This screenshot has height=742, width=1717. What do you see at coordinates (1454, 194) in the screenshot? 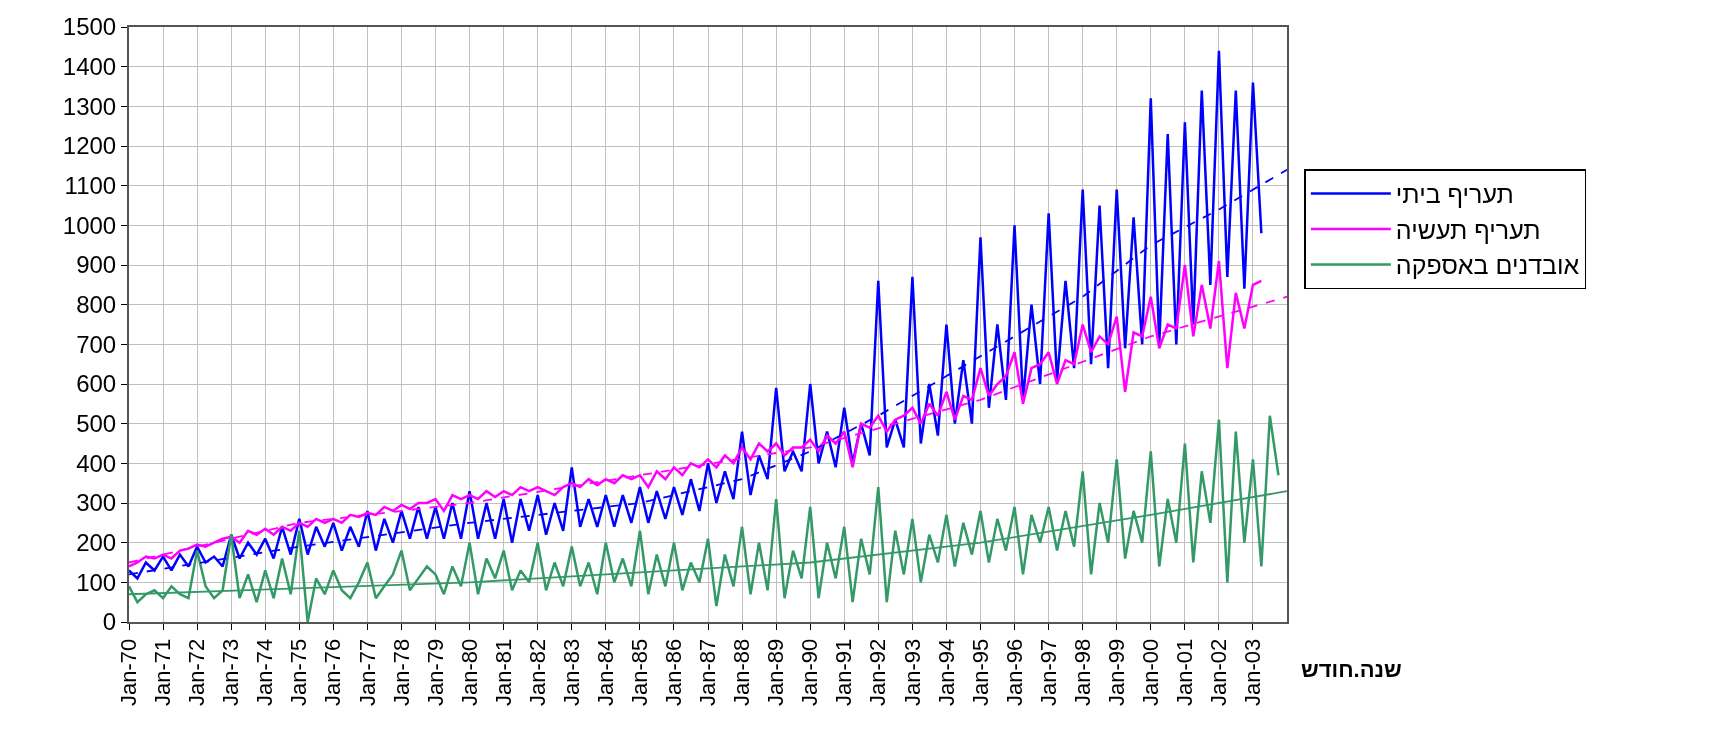
I see `legend-label: תעריף ביתי` at bounding box center [1454, 194].